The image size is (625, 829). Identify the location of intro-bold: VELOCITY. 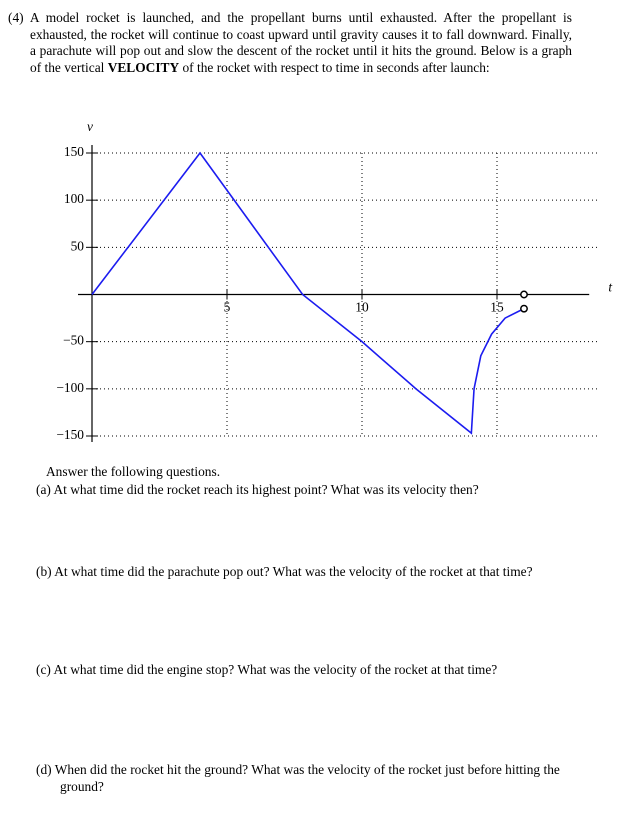
(143, 67).